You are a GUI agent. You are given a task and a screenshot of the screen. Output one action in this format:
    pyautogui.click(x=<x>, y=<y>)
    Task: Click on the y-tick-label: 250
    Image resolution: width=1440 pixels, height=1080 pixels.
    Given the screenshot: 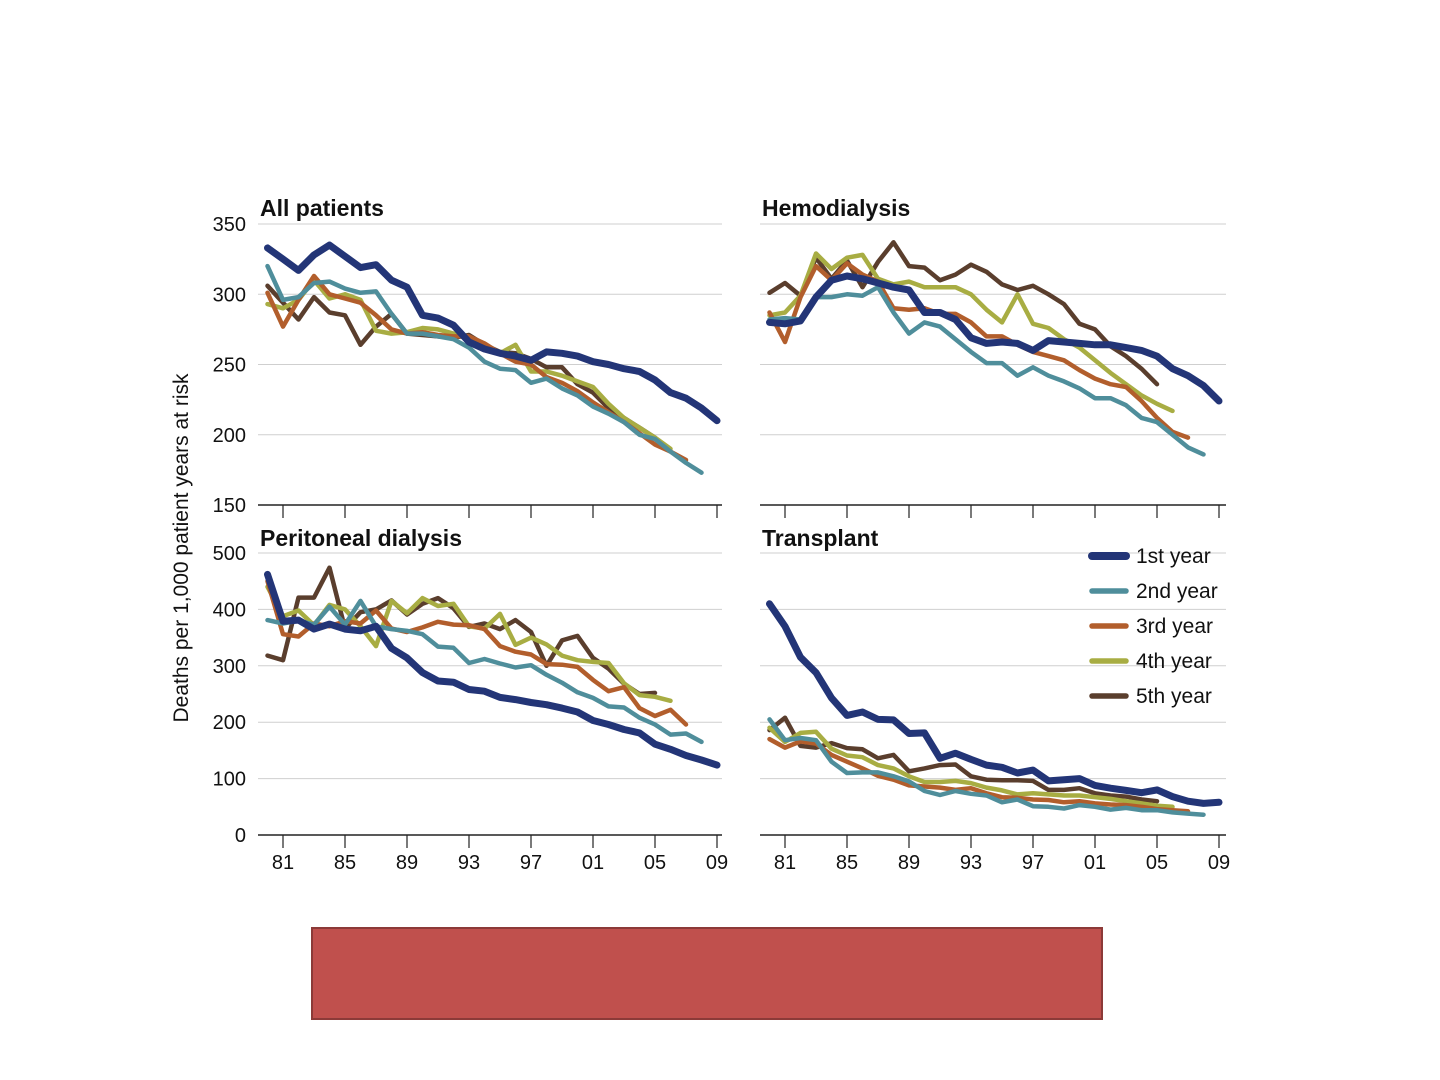 What is the action you would take?
    pyautogui.click(x=229, y=366)
    